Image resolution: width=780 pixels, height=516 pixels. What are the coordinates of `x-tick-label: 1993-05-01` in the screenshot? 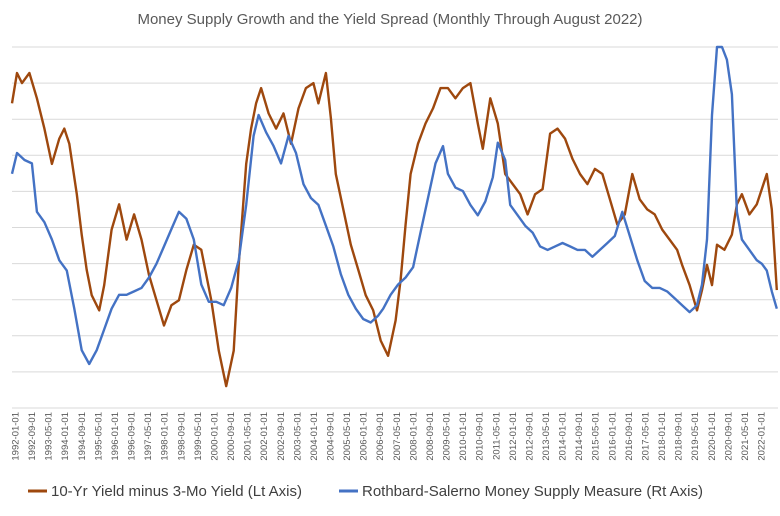 It's located at (49, 436).